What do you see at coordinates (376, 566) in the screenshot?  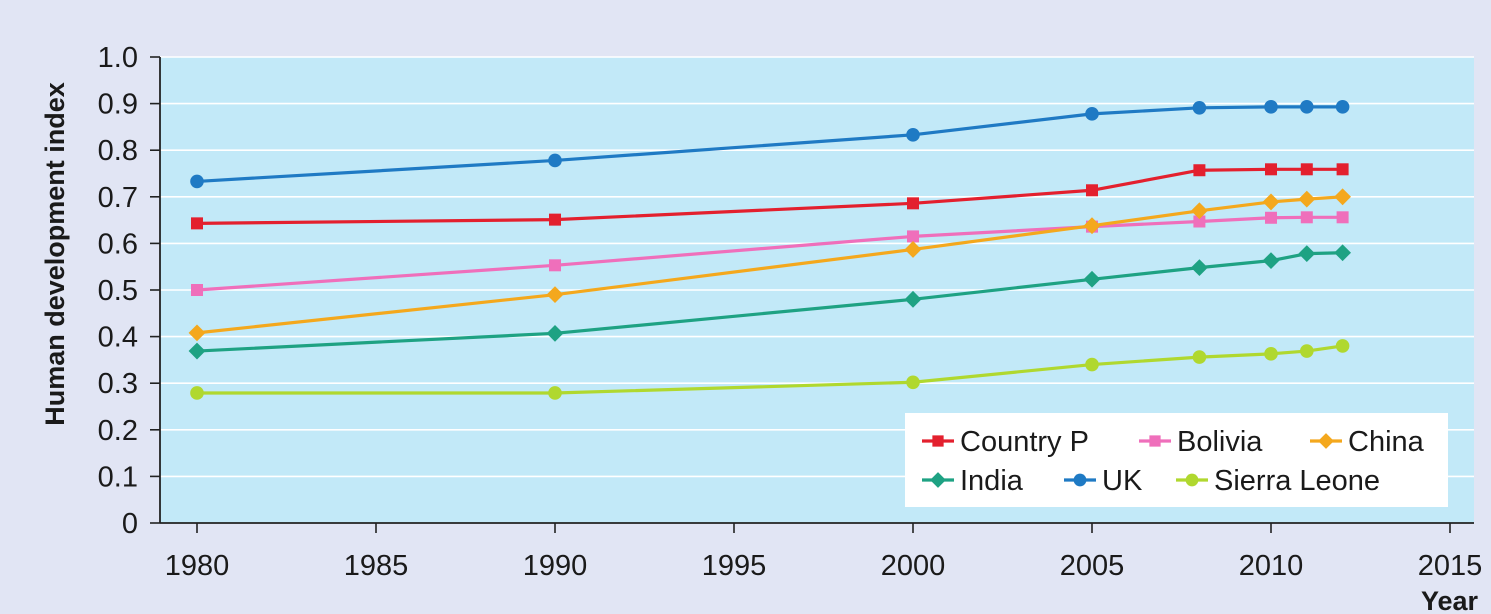 I see `x-tick-label: 1985` at bounding box center [376, 566].